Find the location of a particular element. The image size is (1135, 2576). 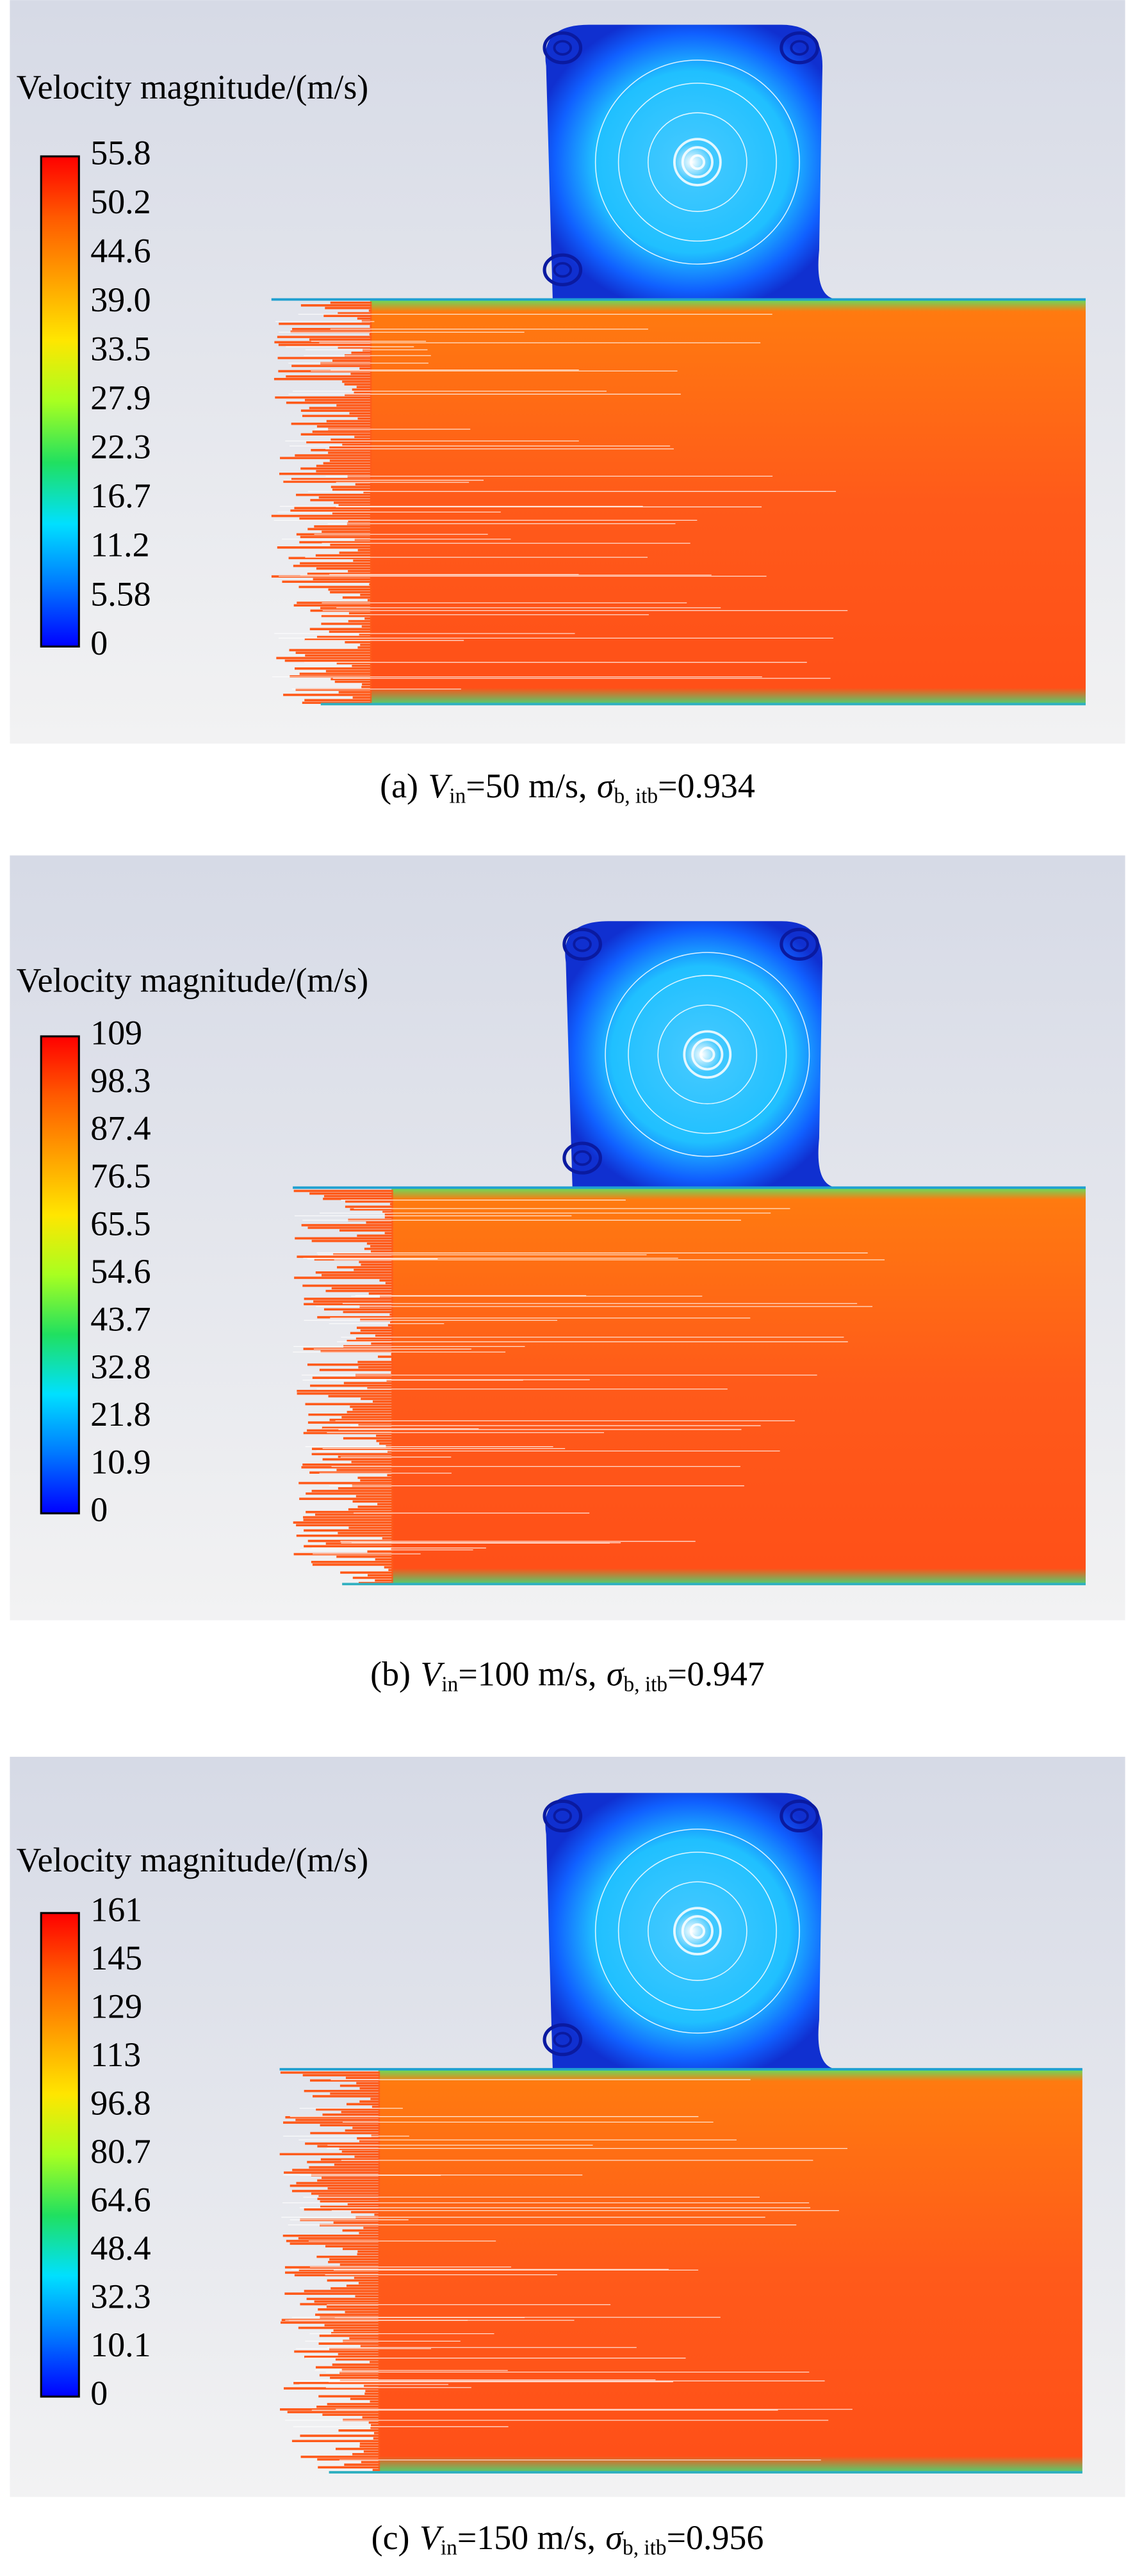

colorbar-label: 21.8 is located at coordinates (120, 1414).